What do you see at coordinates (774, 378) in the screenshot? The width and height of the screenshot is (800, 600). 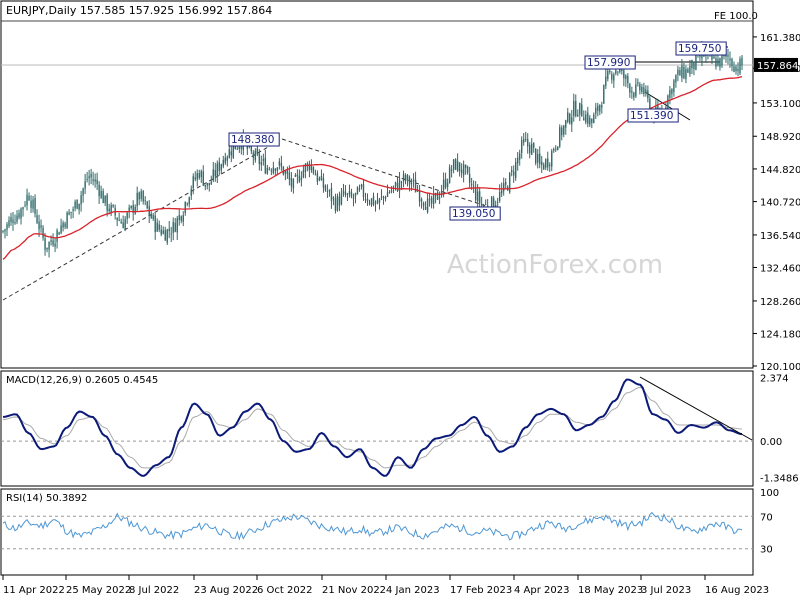 I see `macd-tick-label: 2.374` at bounding box center [774, 378].